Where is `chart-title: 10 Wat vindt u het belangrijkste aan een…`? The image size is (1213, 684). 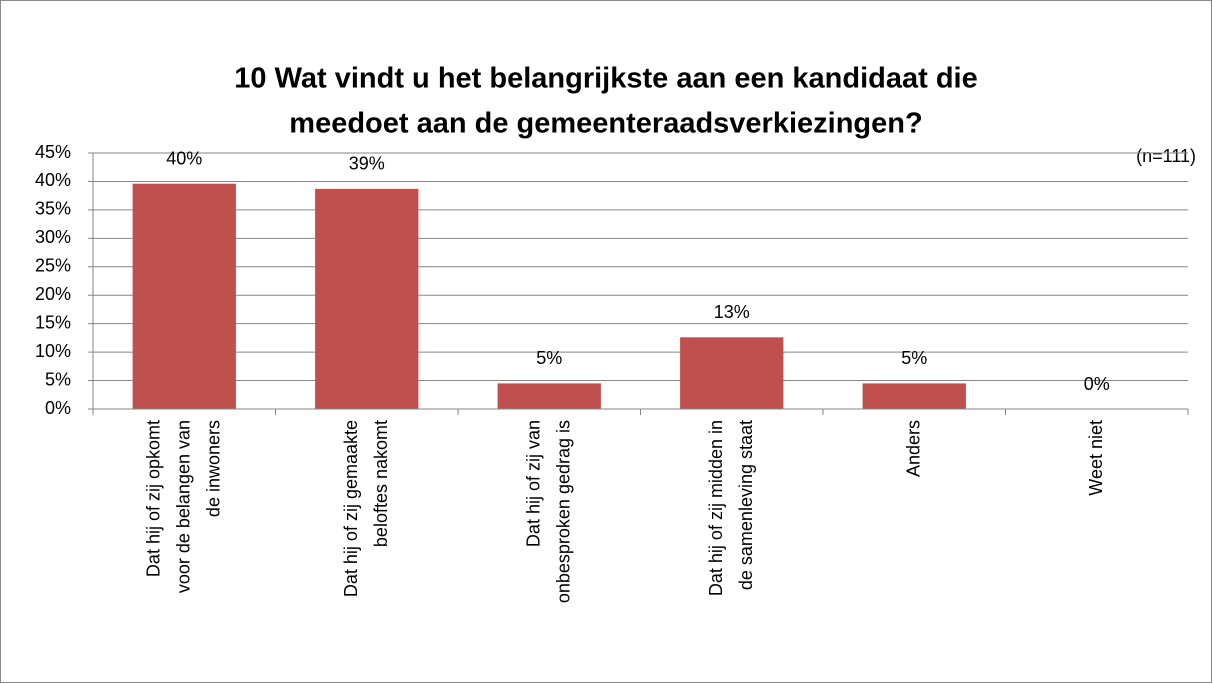
chart-title: 10 Wat vindt u het belangrijkste aan een… is located at coordinates (605, 79).